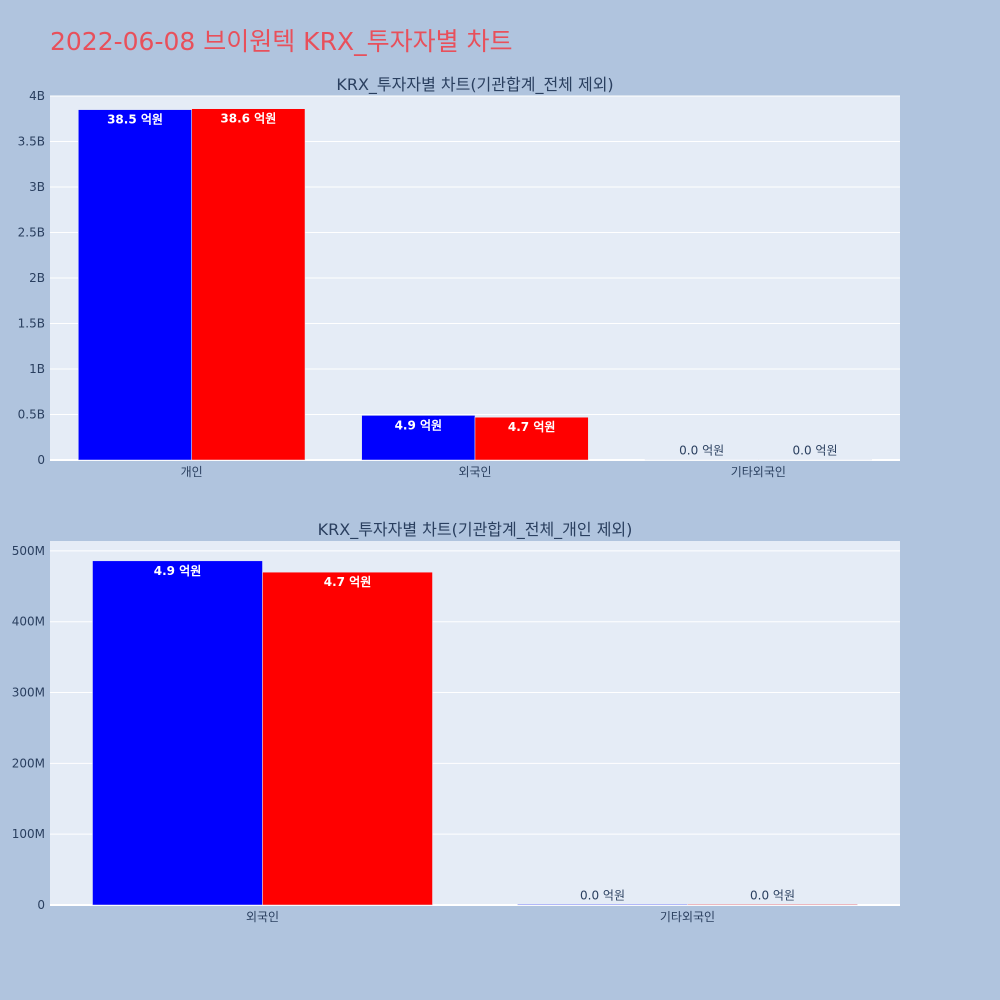 Image resolution: width=1000 pixels, height=1000 pixels. What do you see at coordinates (192, 472) in the screenshot?
I see `chart1-xtick-label: 개인` at bounding box center [192, 472].